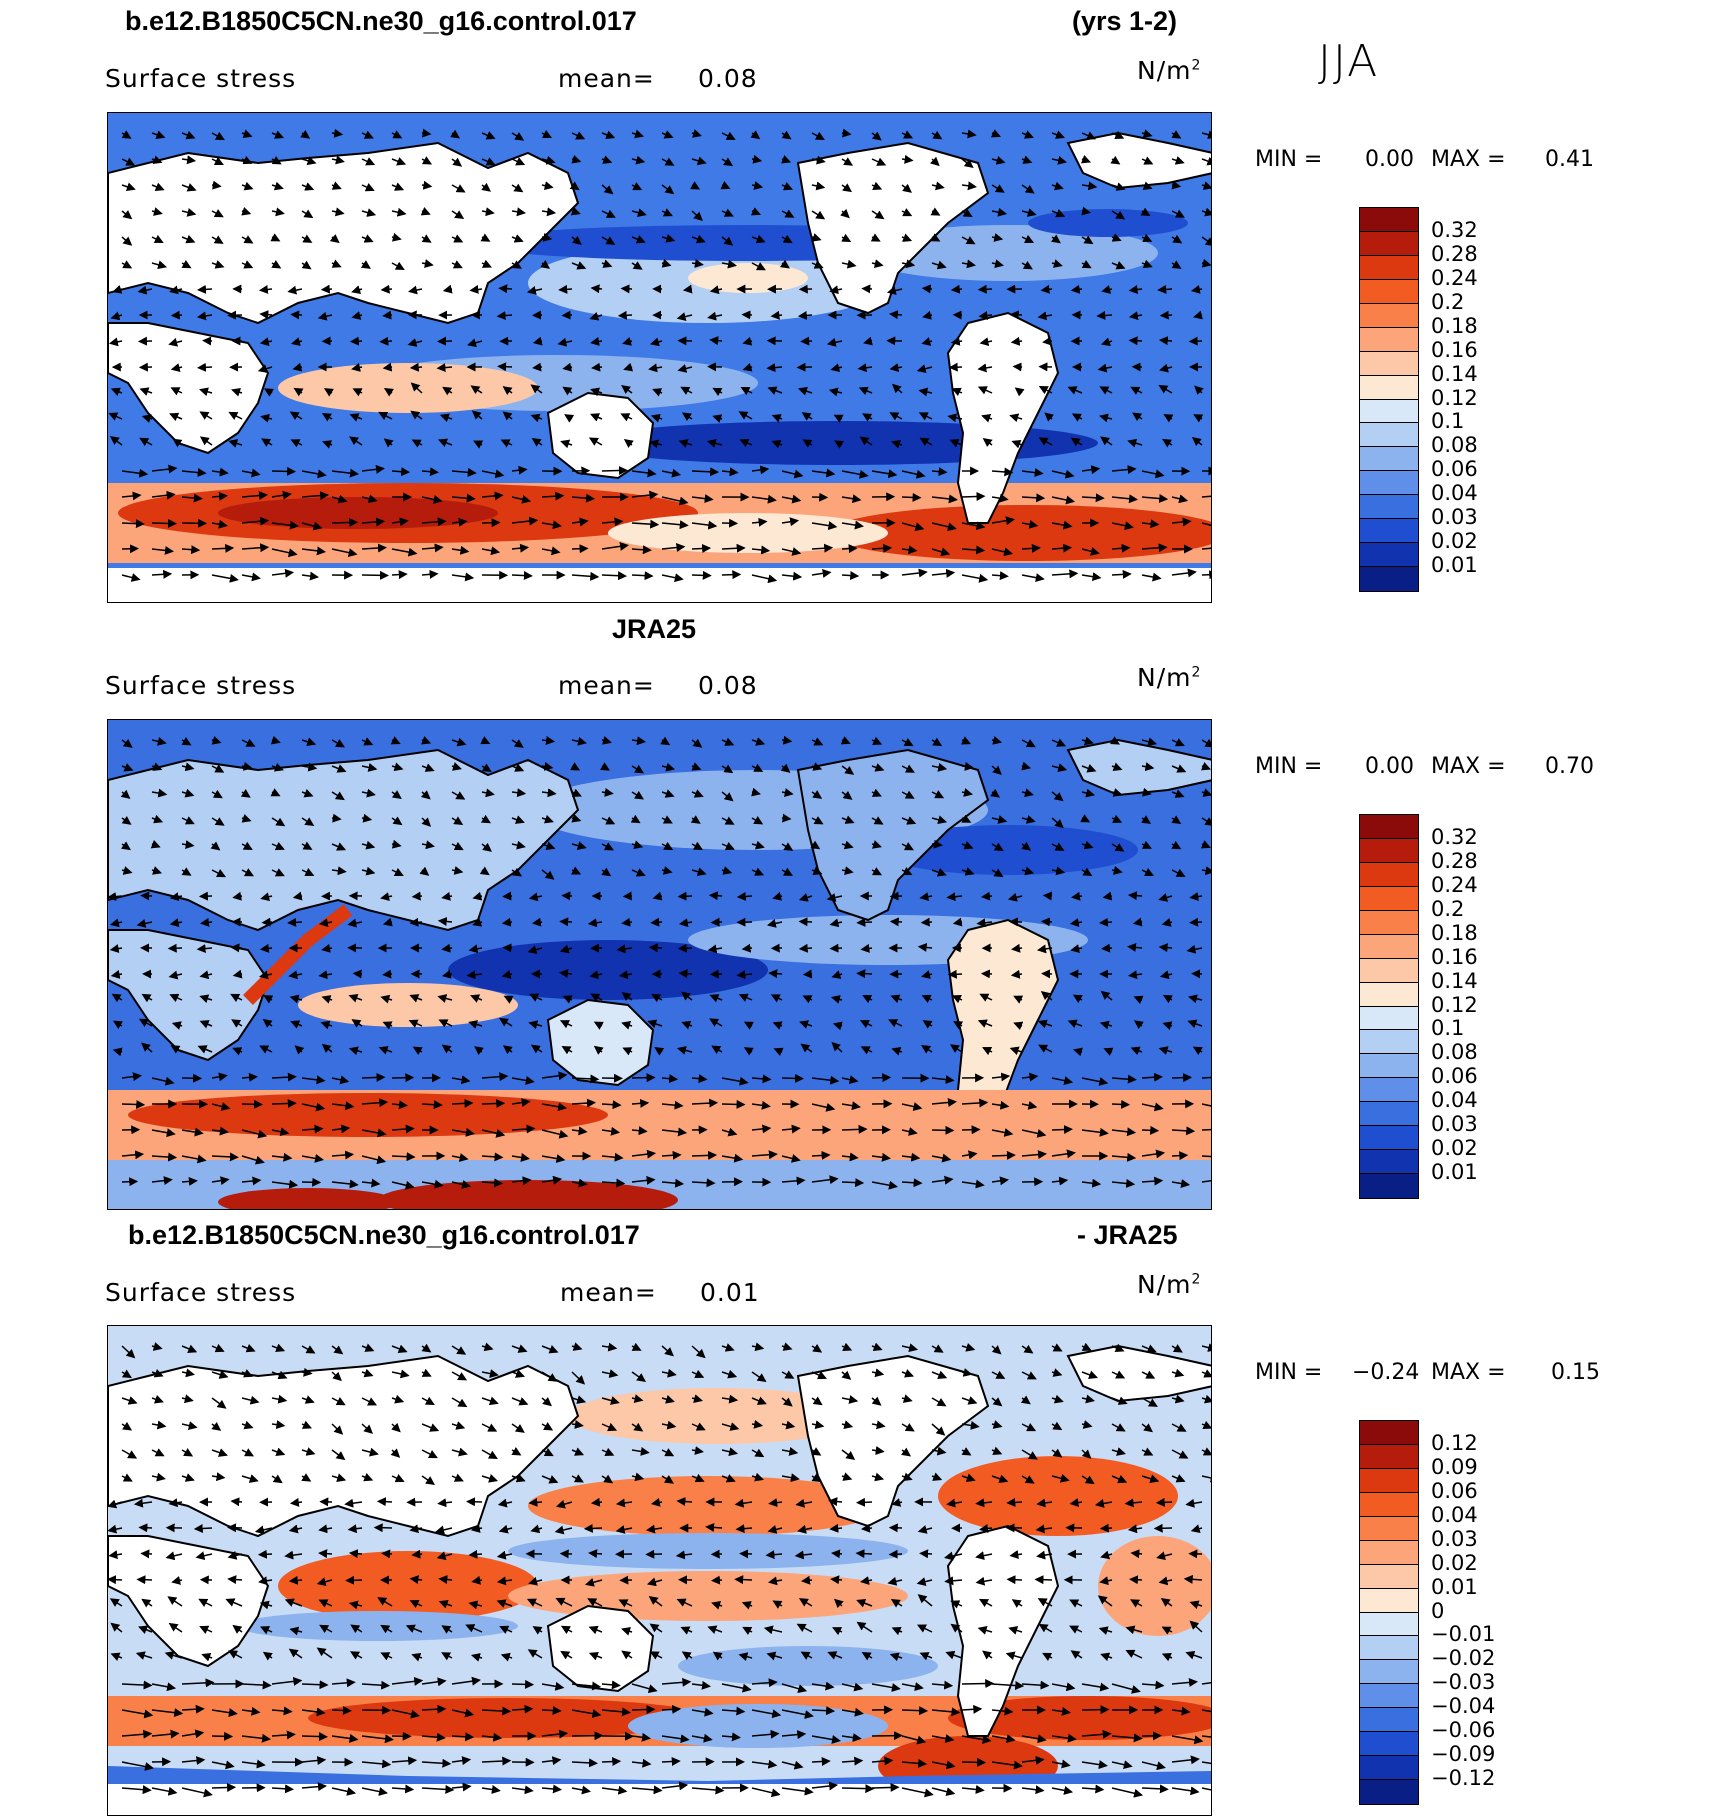  What do you see at coordinates (1448, 421) in the screenshot?
I see `colorbar-tick-label: 0.1` at bounding box center [1448, 421].